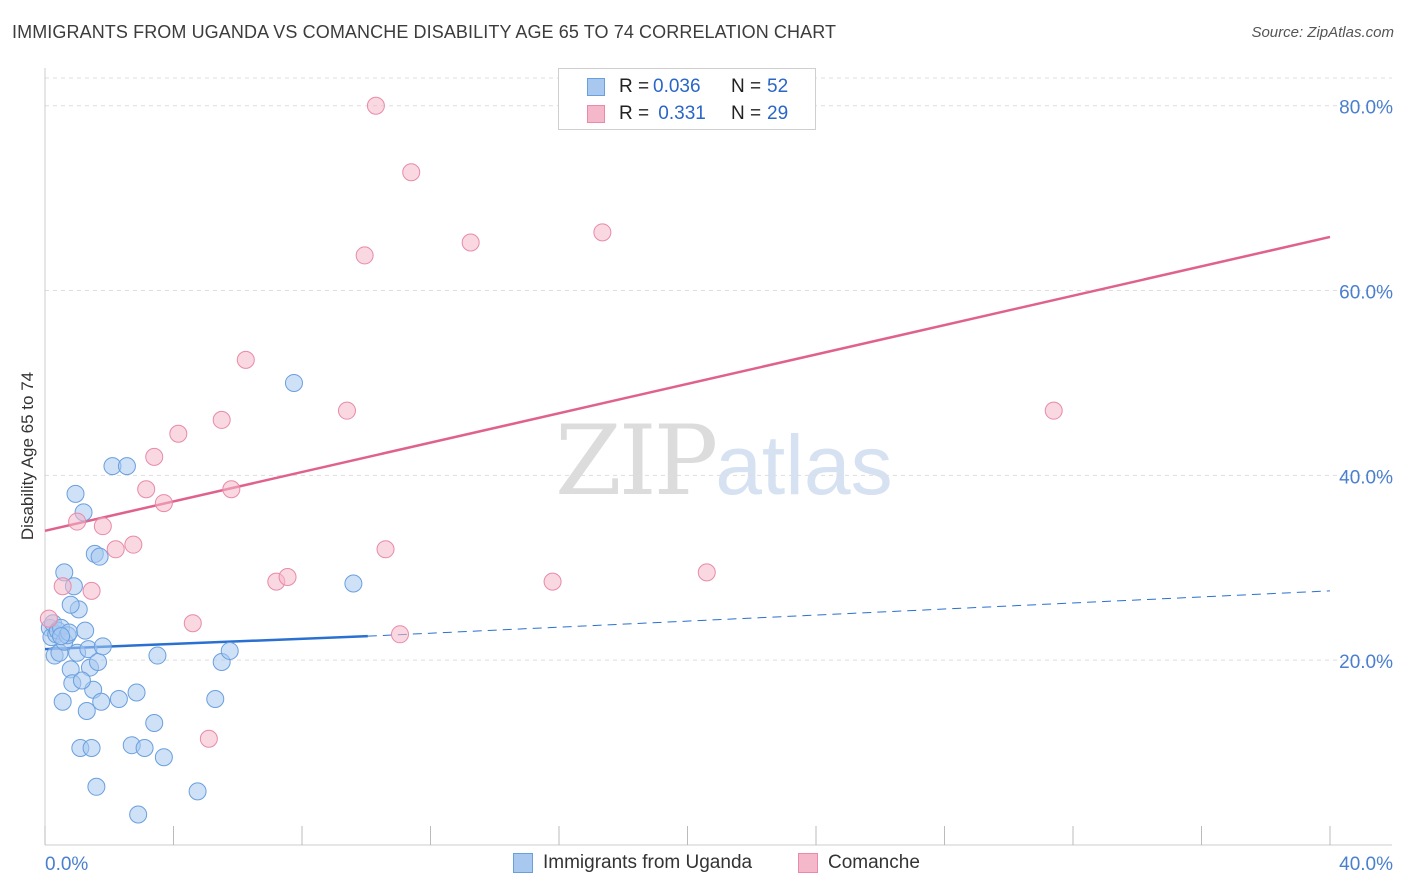 This screenshot has width=1406, height=892. I want to click on y-tick-label: 20.0%, so click(1366, 662).